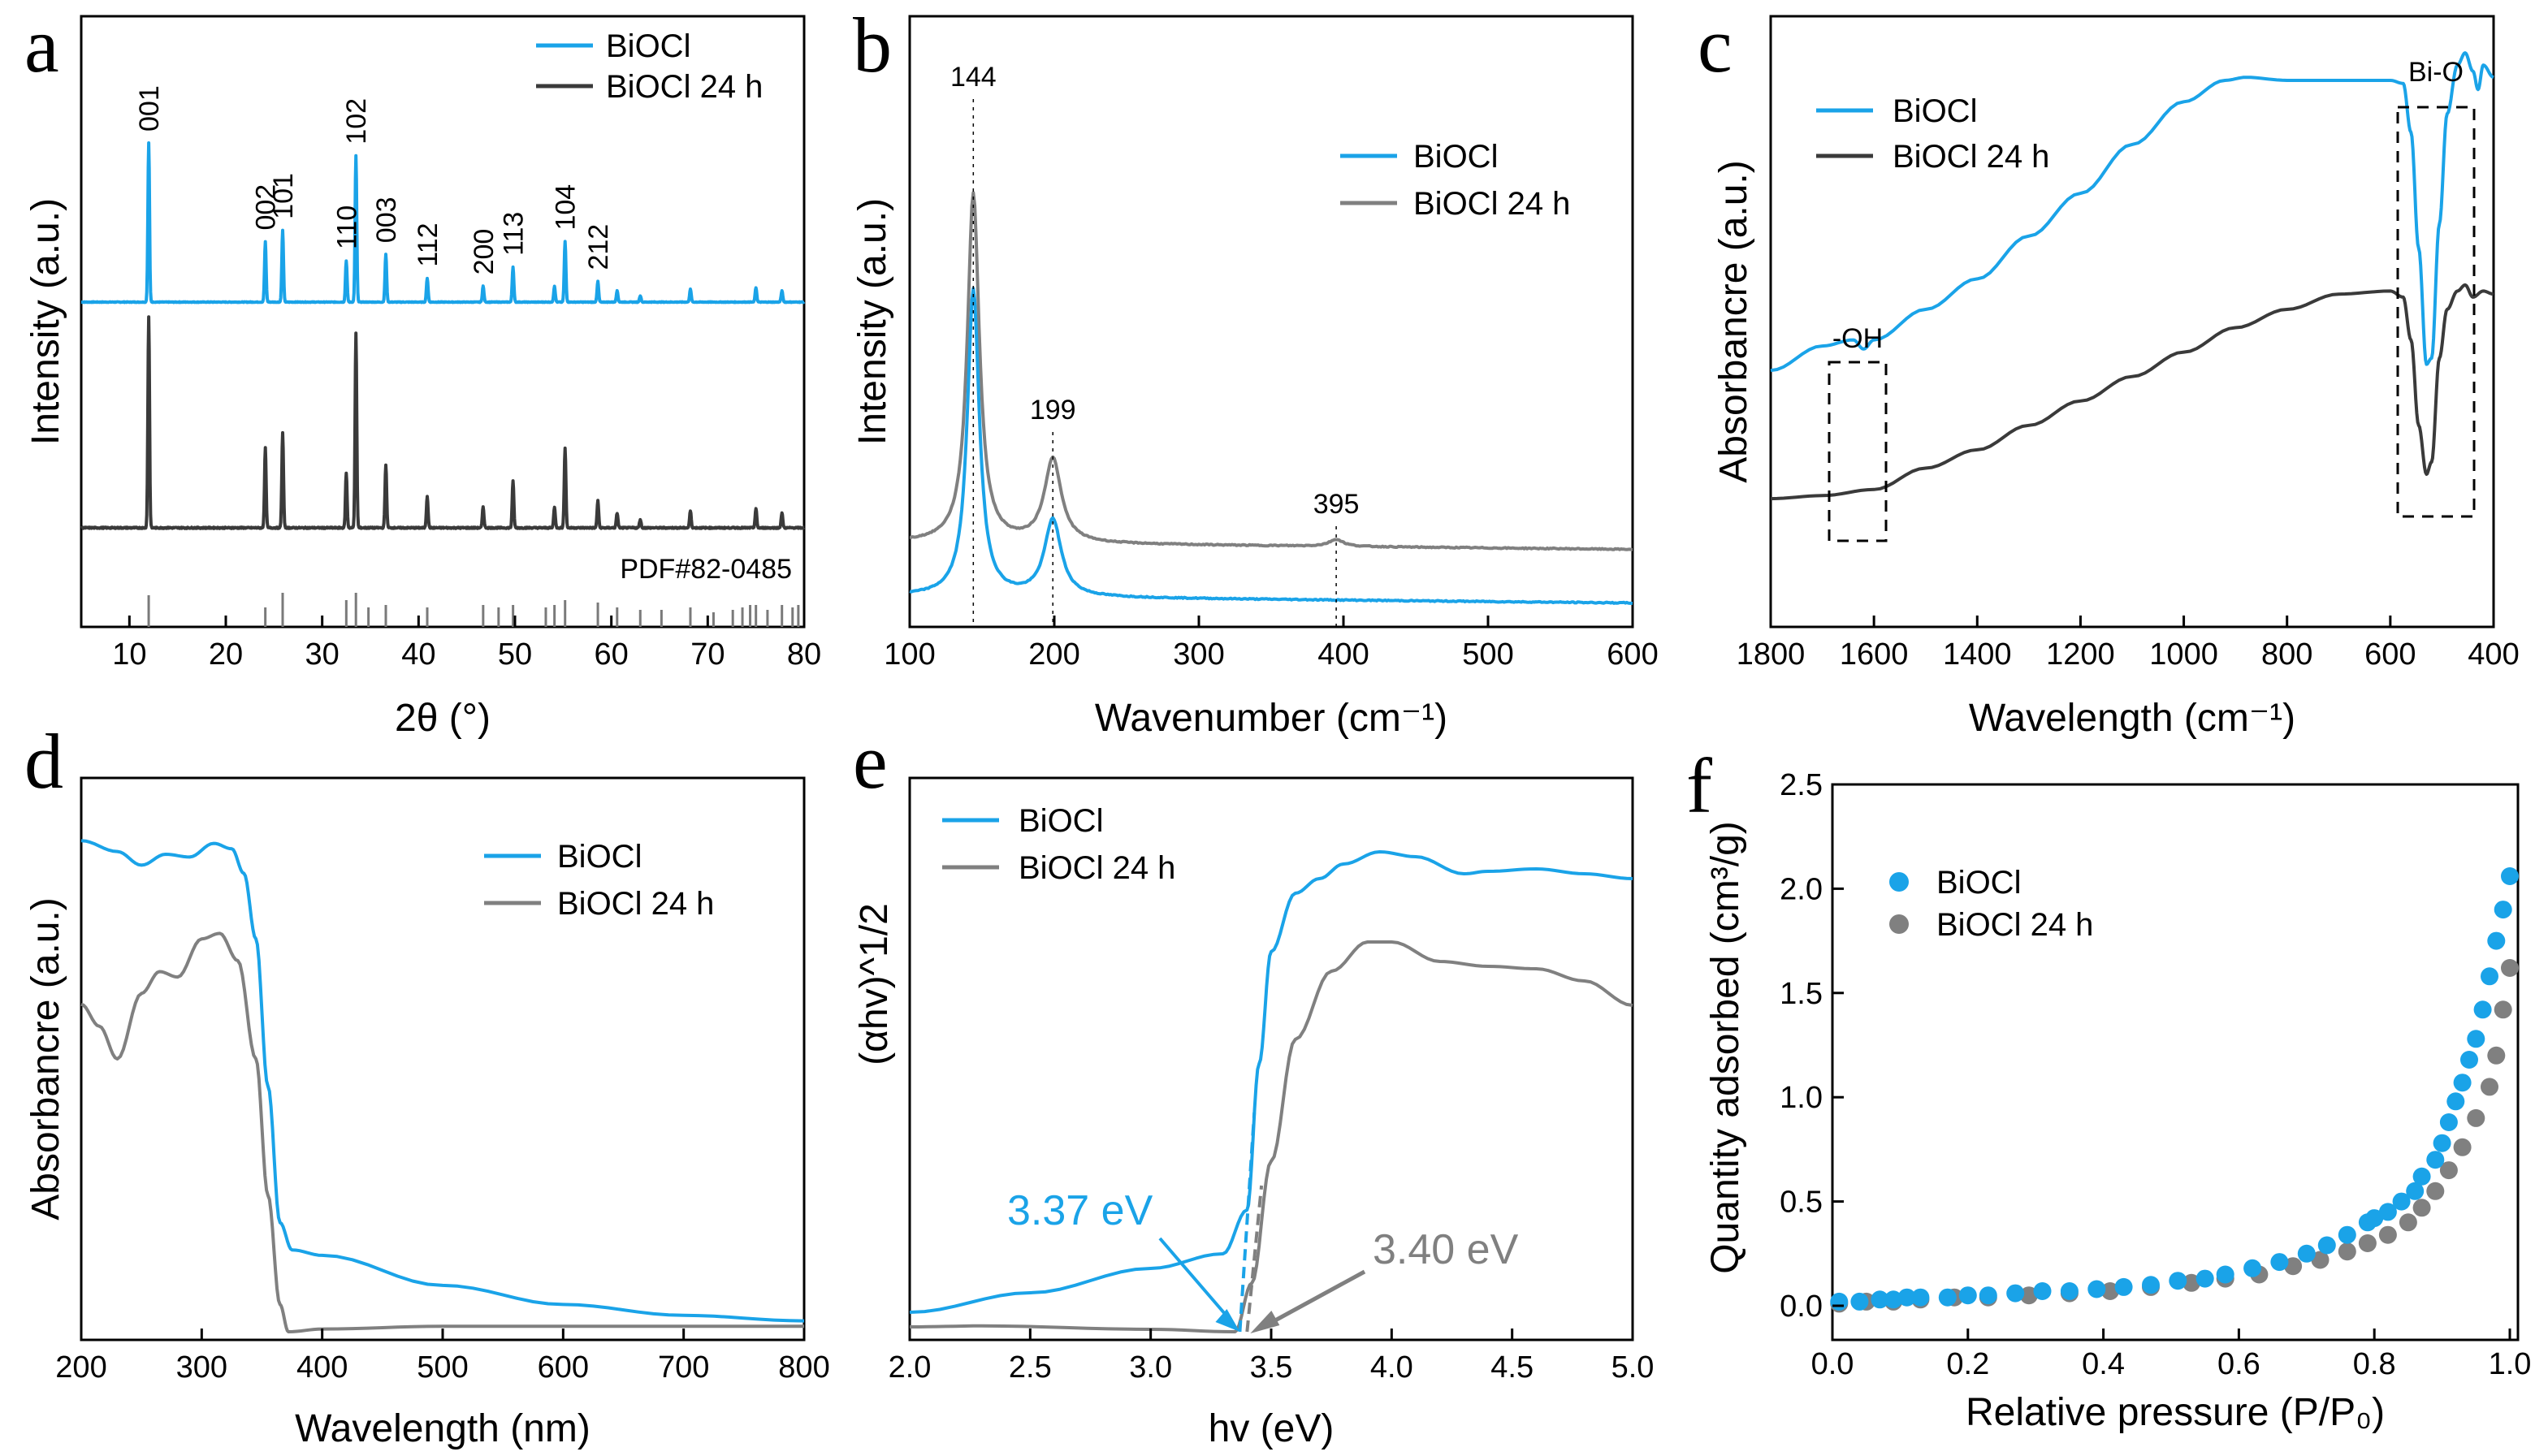 The image size is (2548, 1456). What do you see at coordinates (442, 1132) in the screenshot?
I see `panel-d-series-biocl-24h` at bounding box center [442, 1132].